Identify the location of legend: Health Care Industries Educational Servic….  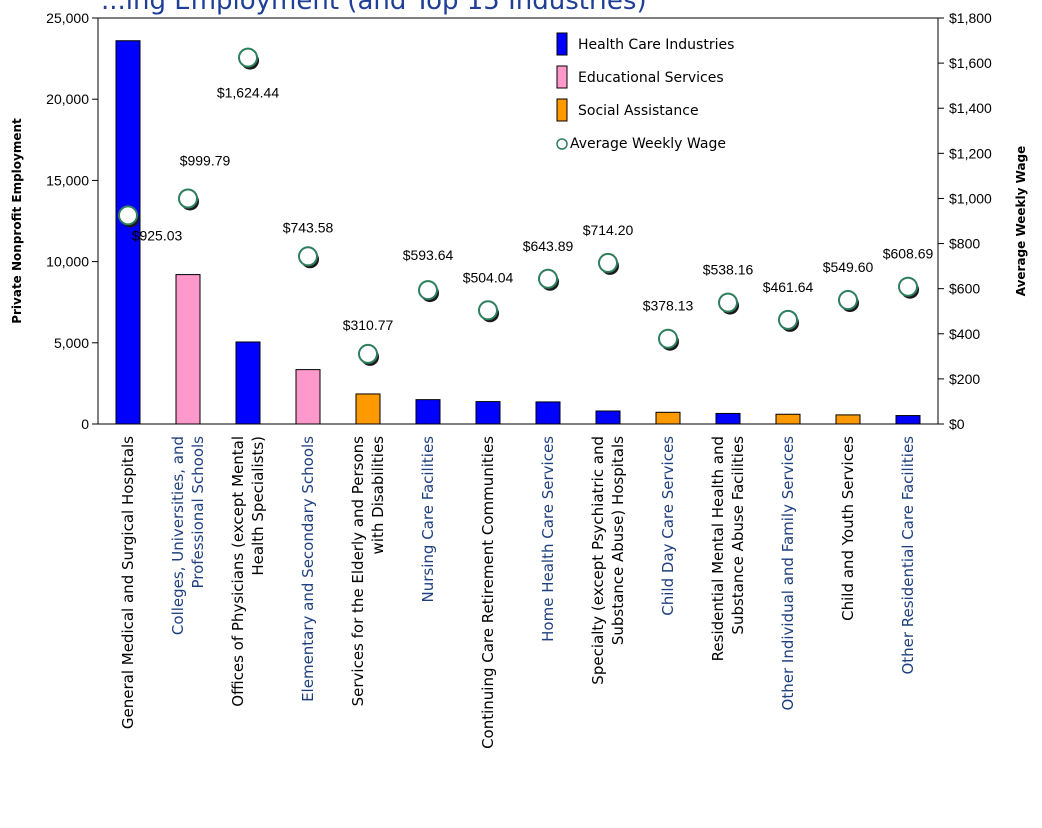
(645, 92).